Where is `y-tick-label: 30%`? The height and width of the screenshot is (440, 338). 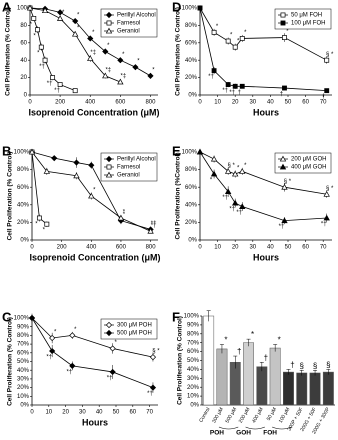
y-tick-label: 30% is located at coordinates (193, 379).